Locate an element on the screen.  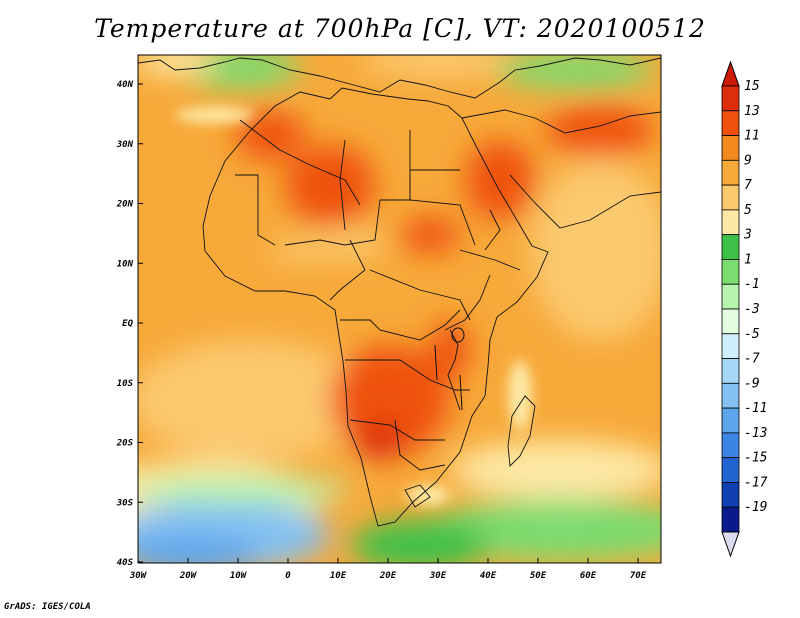
colorbar-label: 11 is located at coordinates (752, 136).